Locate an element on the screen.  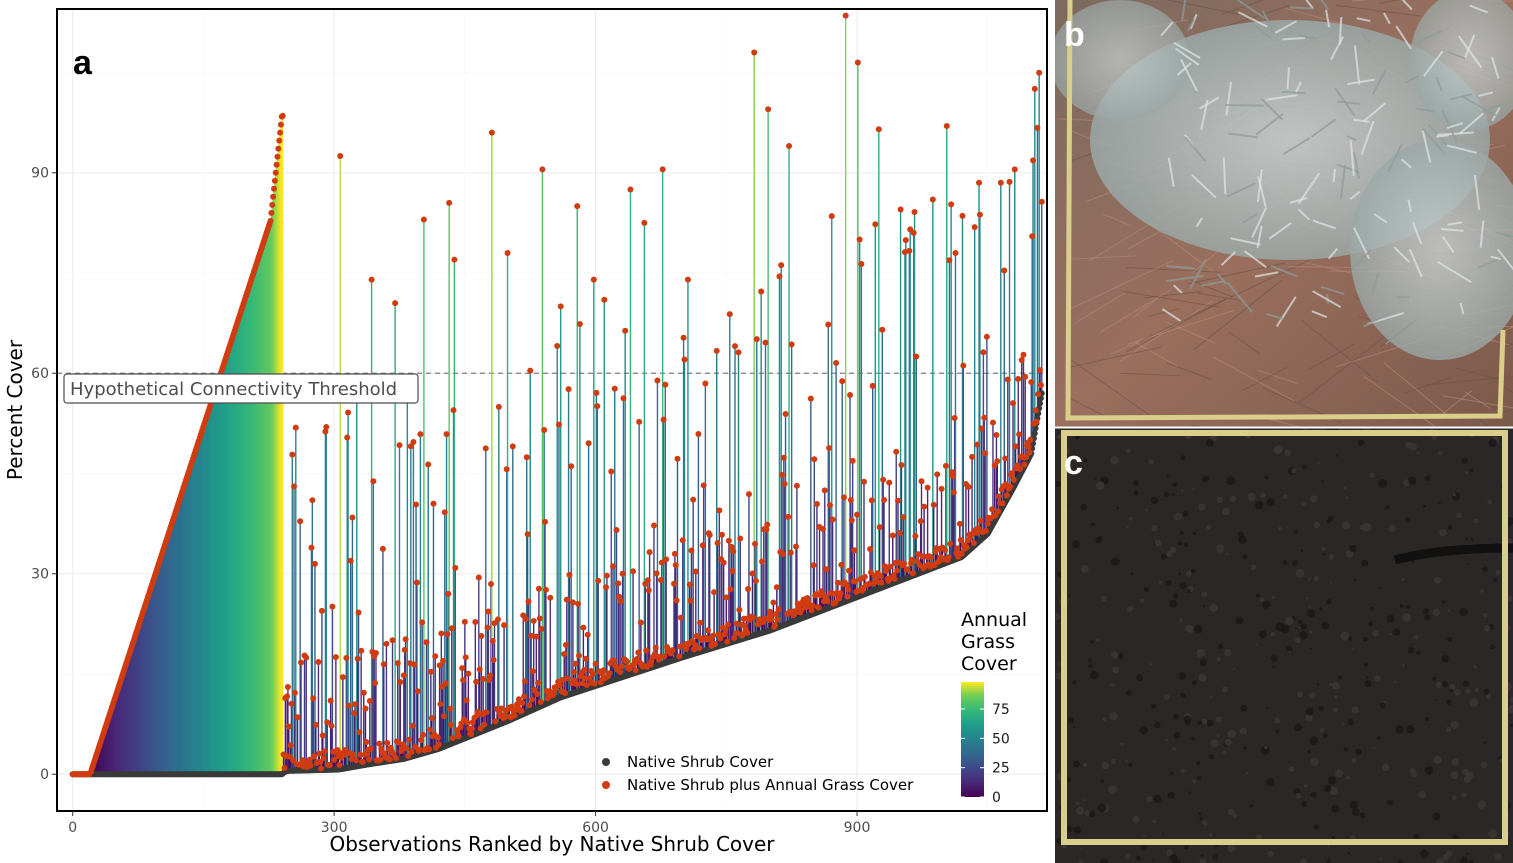
threshold-label-box: Hypothetical Connectivity Threshold is located at coordinates (241, 388).